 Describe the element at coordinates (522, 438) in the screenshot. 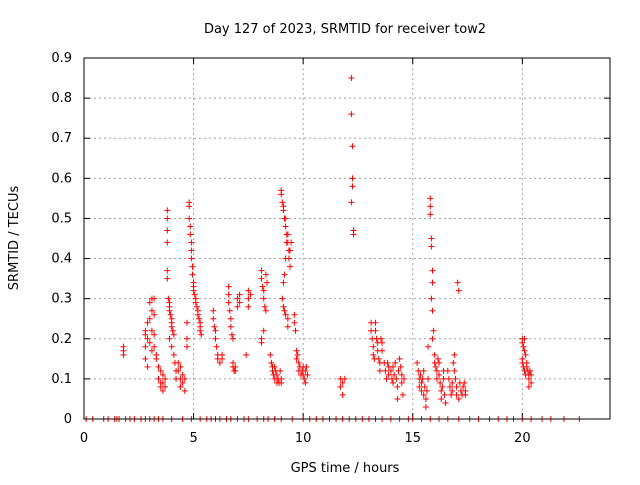

I see `x-tick-label: 20` at that location.